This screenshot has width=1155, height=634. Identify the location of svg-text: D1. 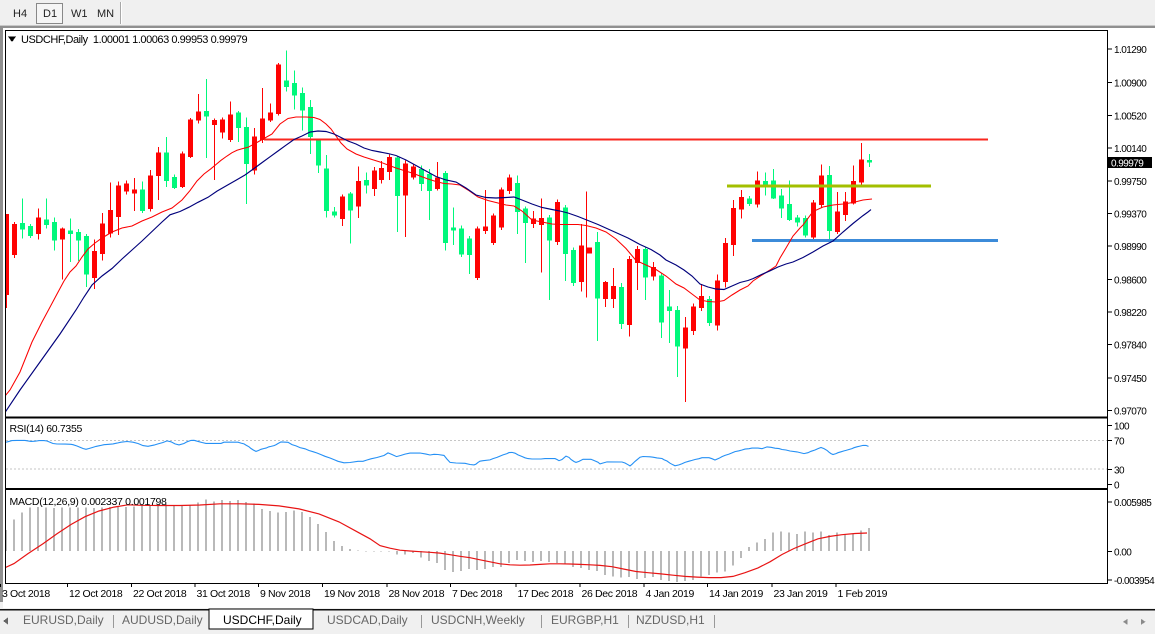
(50, 14).